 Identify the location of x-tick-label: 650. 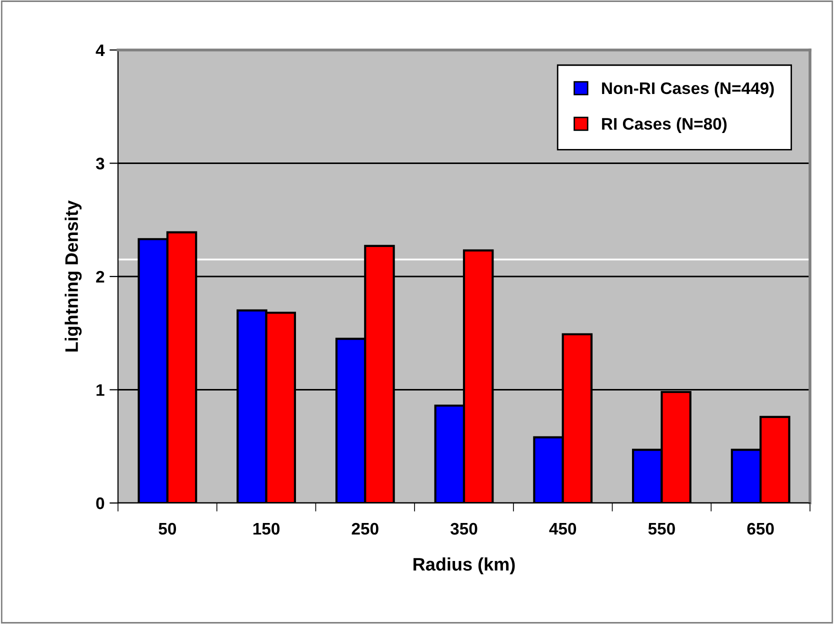
(760, 528).